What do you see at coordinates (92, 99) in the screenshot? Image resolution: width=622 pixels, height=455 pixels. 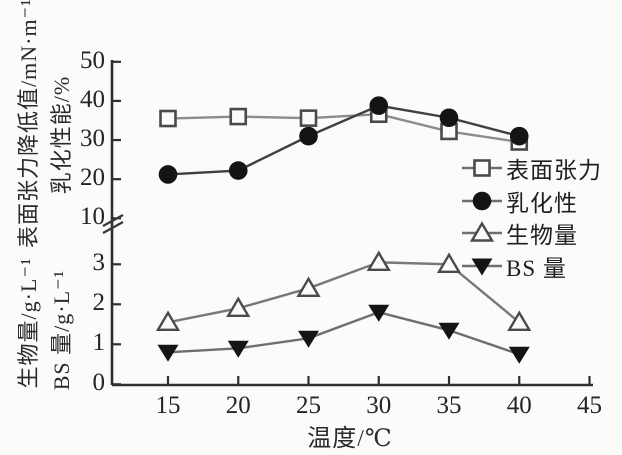 I see `y-tick-label-top: 40` at bounding box center [92, 99].